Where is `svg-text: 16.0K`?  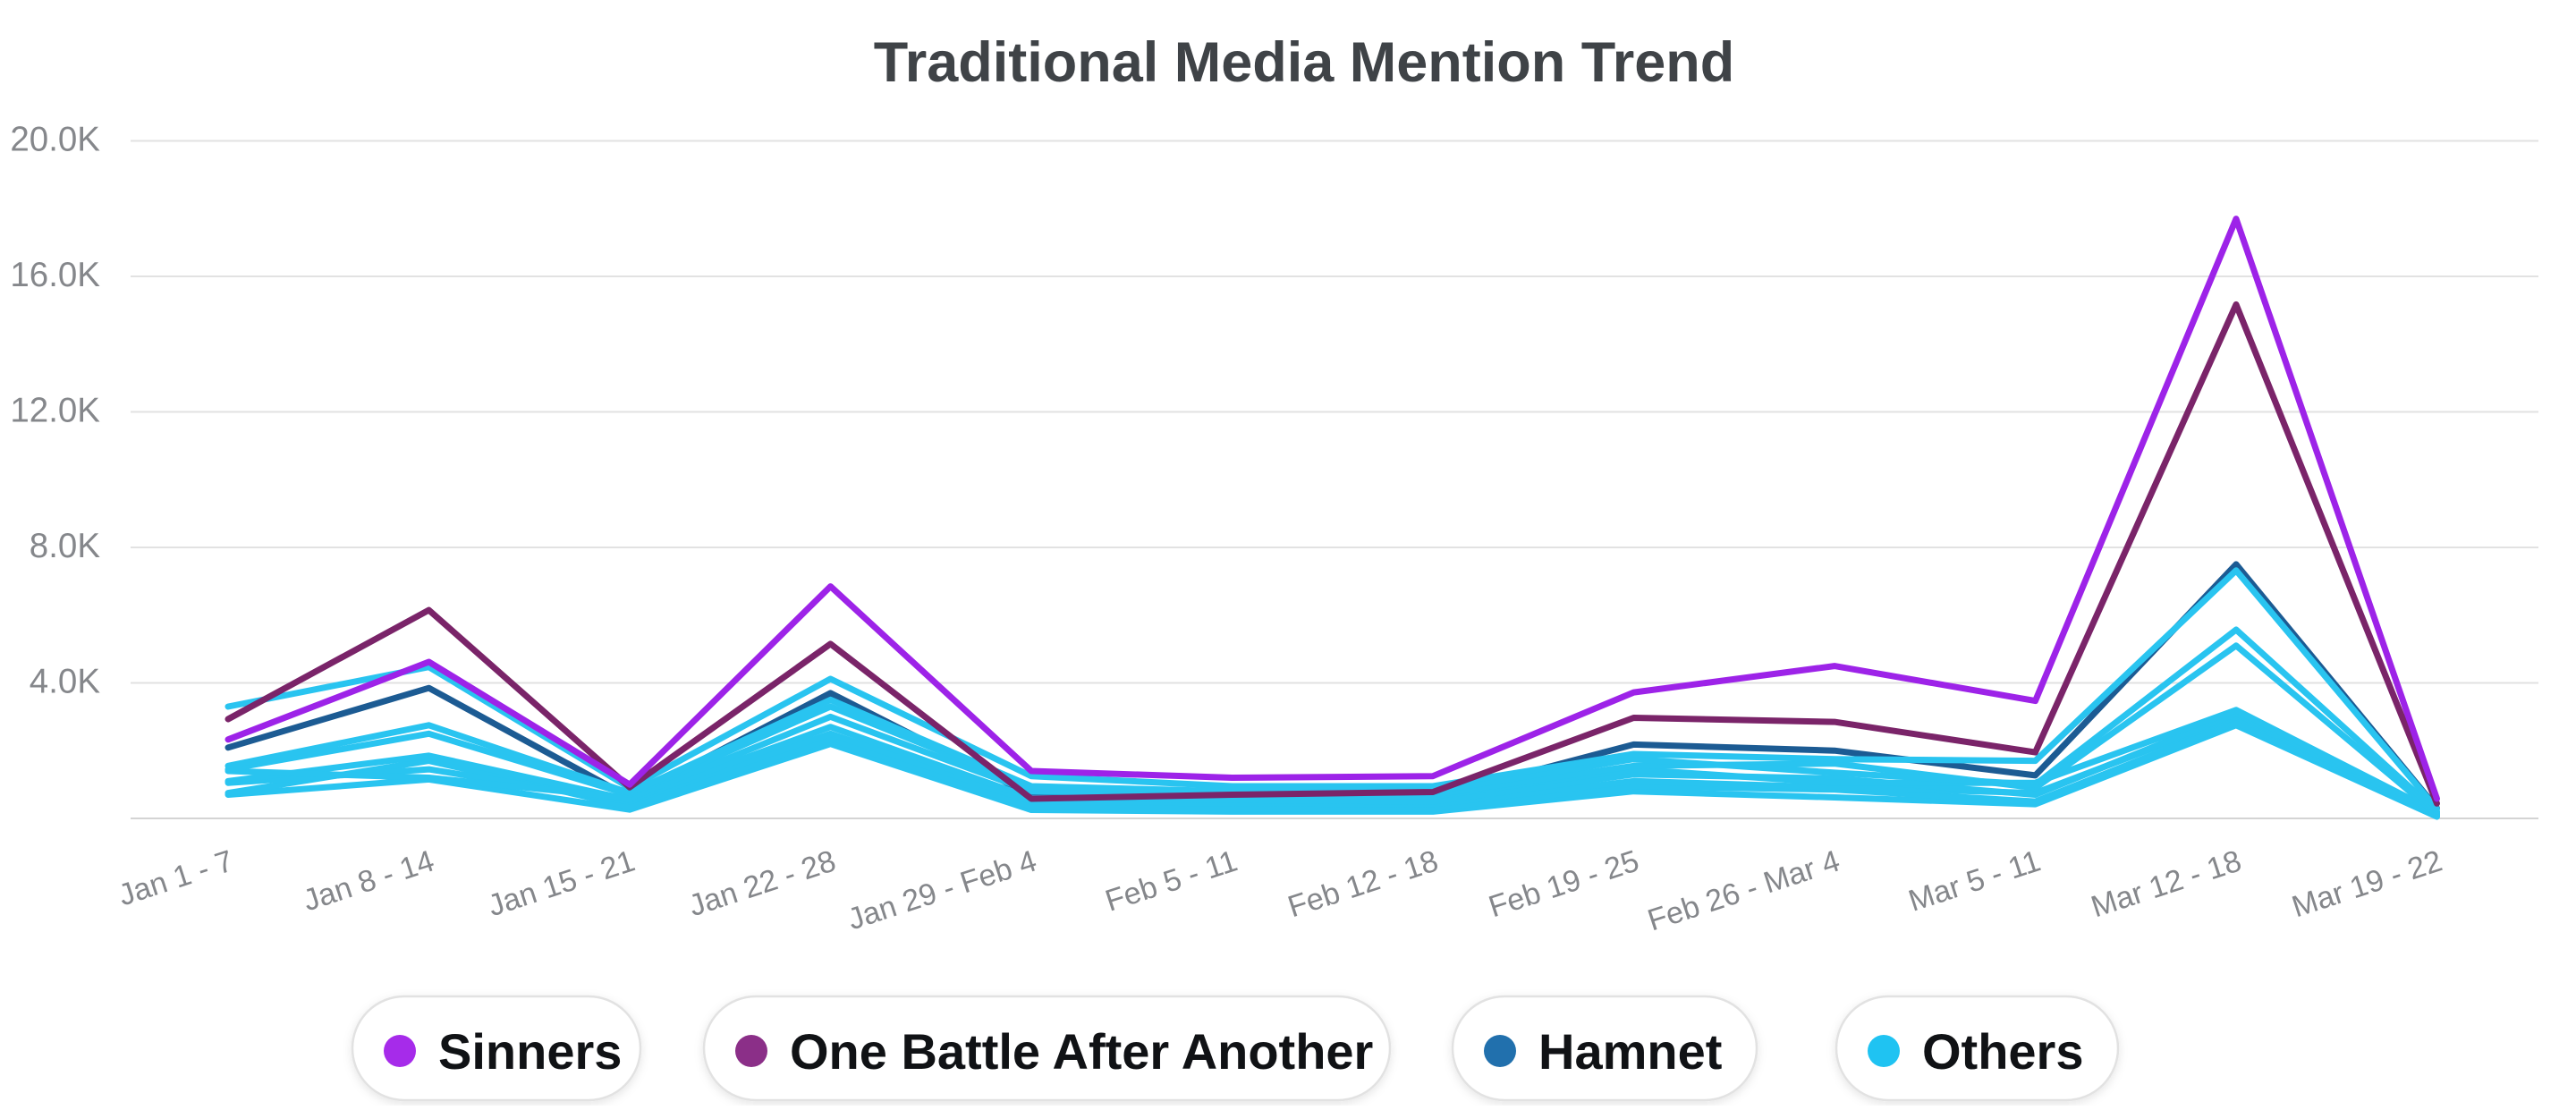
svg-text: 16.0K is located at coordinates (55, 275).